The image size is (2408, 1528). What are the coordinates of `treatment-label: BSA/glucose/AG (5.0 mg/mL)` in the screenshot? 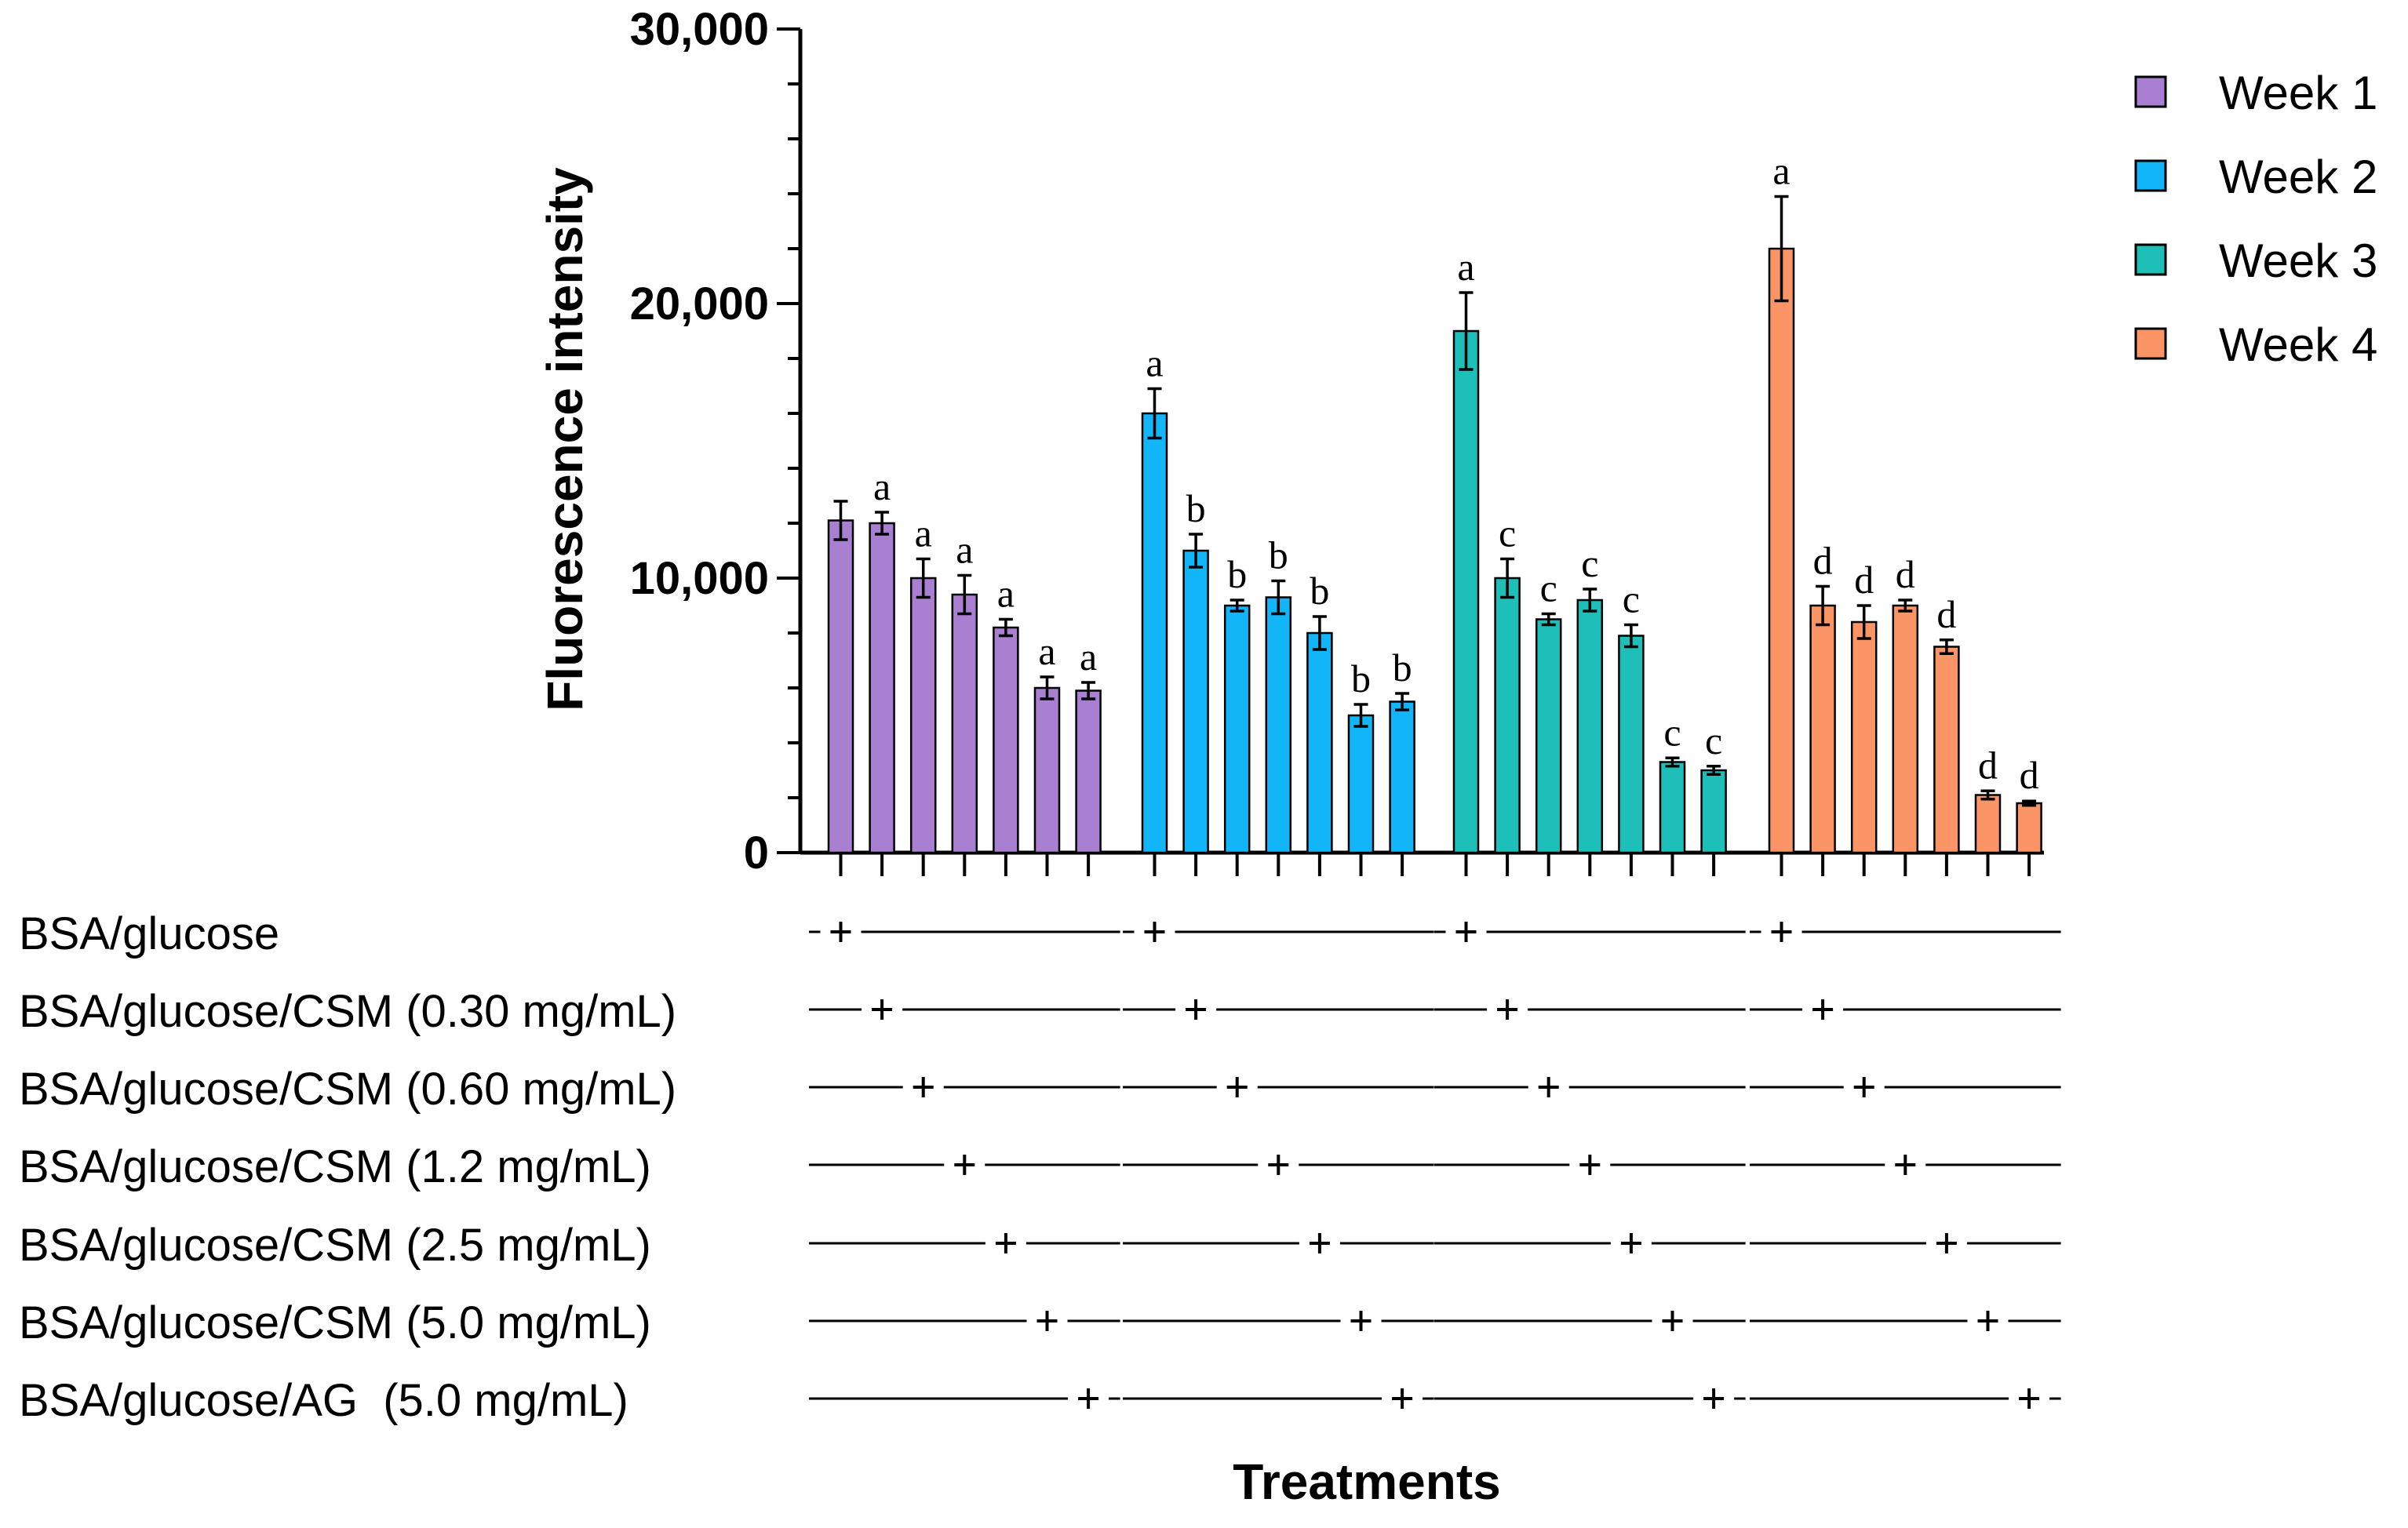 It's located at (323, 1400).